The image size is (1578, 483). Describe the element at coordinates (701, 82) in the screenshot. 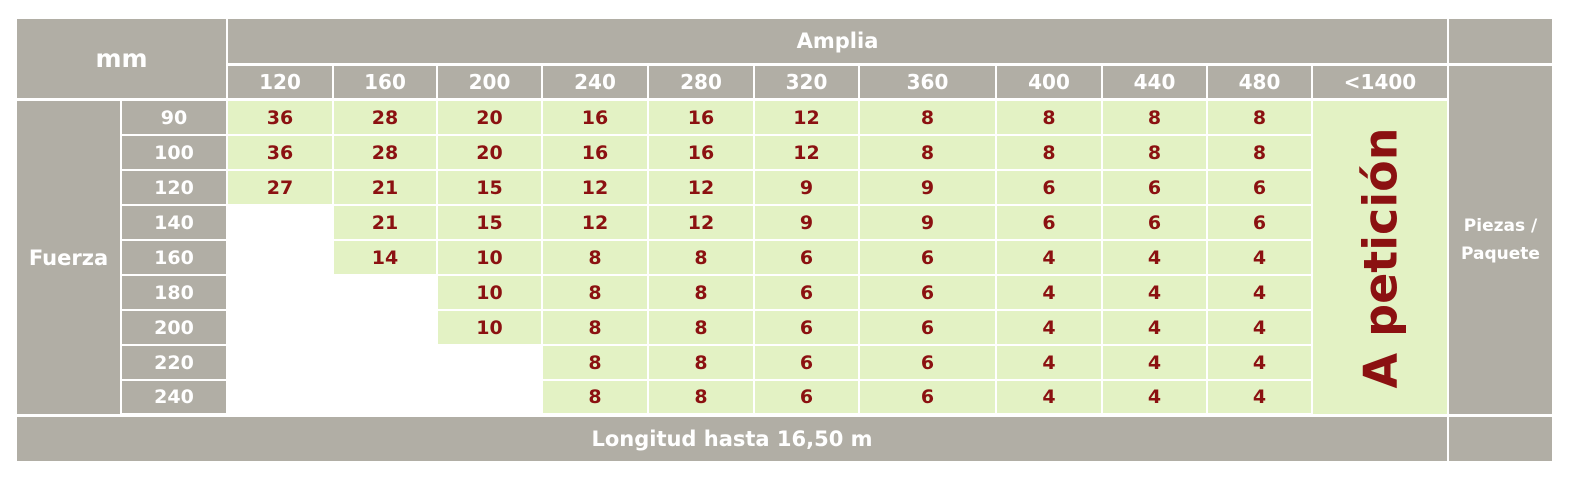

I see `column-header: 280` at that location.